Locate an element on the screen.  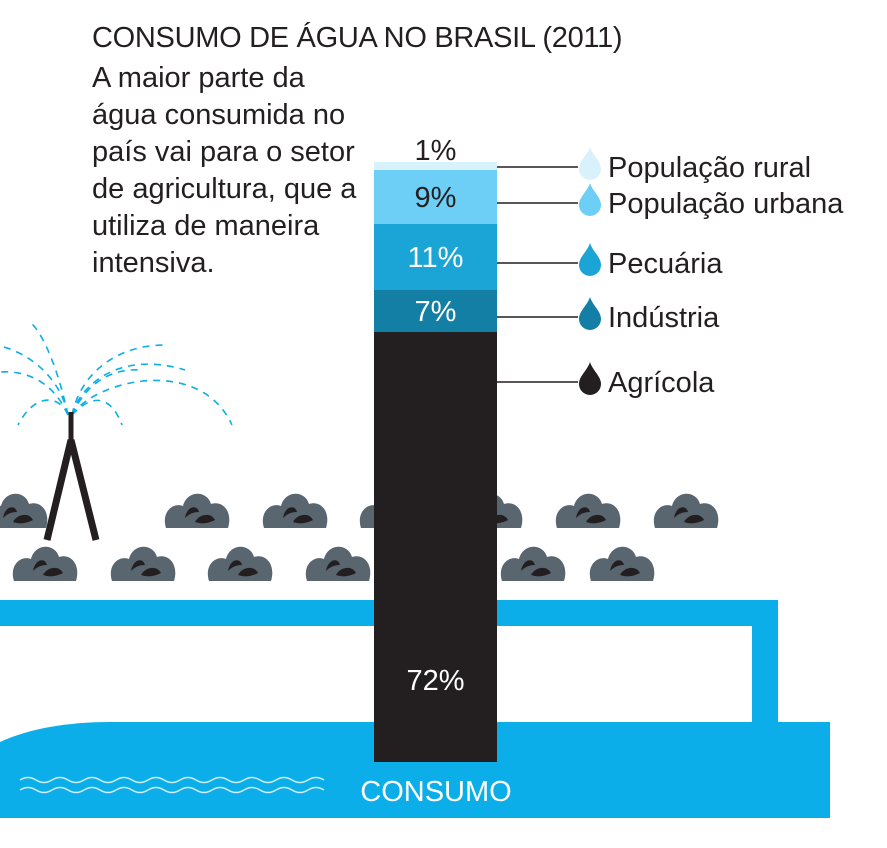
page-title: CONSUMO DE ÁGUA NO BRASIL (2011) is located at coordinates (357, 38).